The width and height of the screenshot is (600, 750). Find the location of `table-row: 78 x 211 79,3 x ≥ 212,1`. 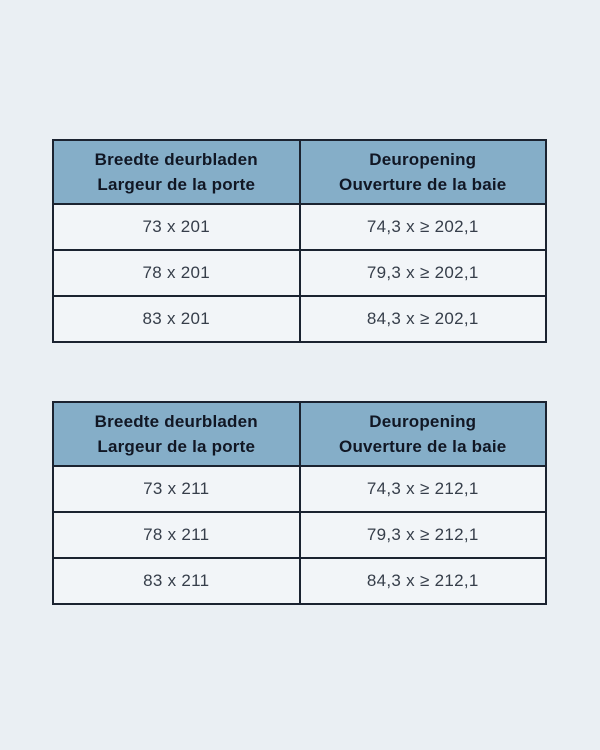

table-row: 78 x 211 79,3 x ≥ 212,1 is located at coordinates (299, 535).